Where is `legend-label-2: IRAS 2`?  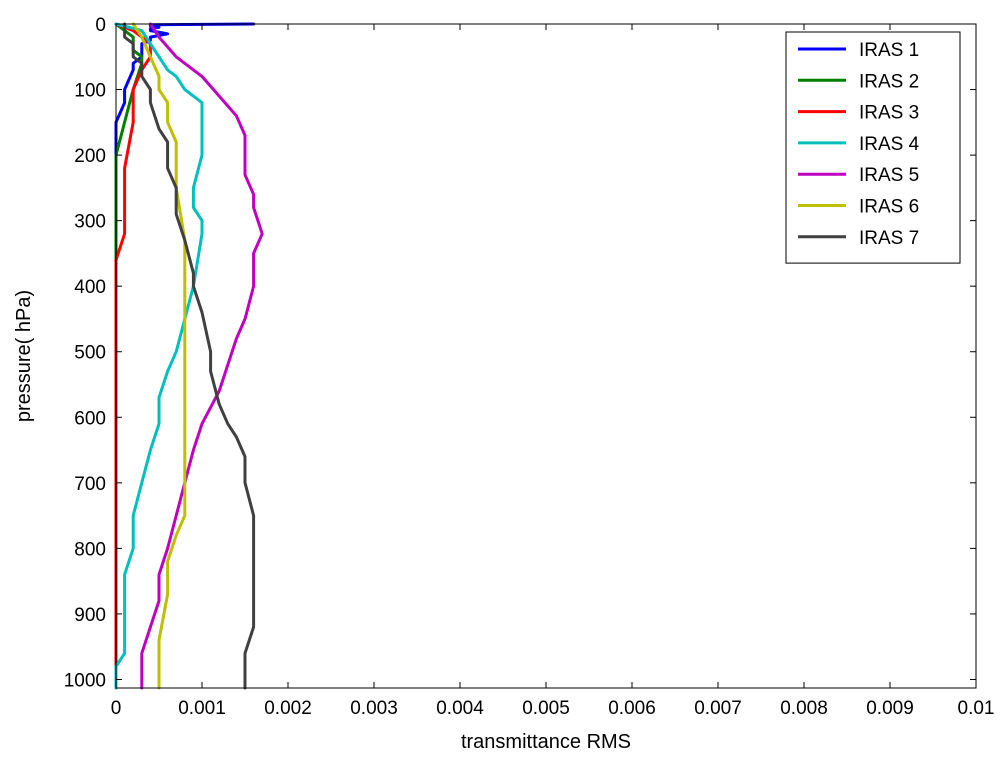 legend-label-2: IRAS 2 is located at coordinates (889, 81).